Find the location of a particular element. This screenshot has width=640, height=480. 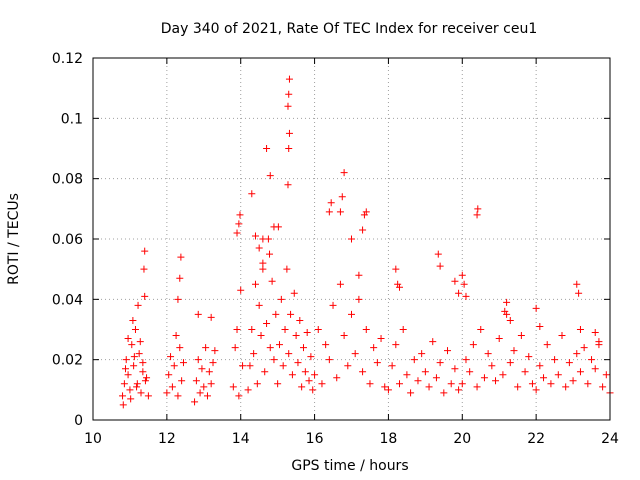

x-tick-label: 10 is located at coordinates (93, 439).